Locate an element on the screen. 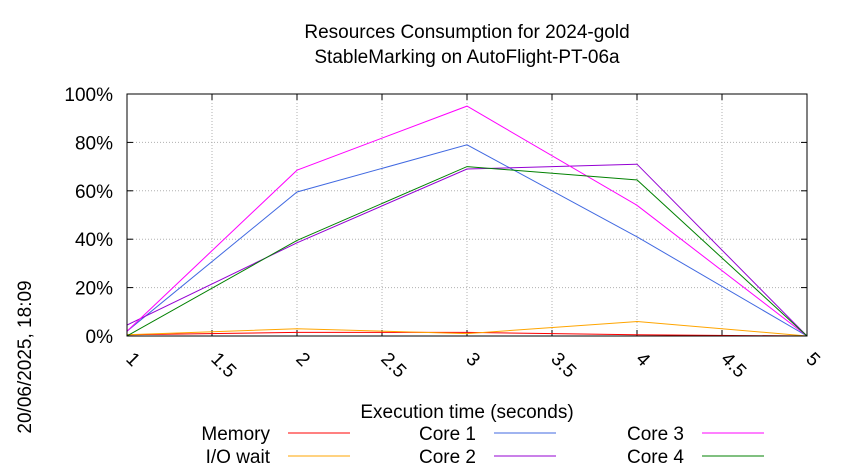 The height and width of the screenshot is (475, 850). x-tick-label: 1 is located at coordinates (132, 360).